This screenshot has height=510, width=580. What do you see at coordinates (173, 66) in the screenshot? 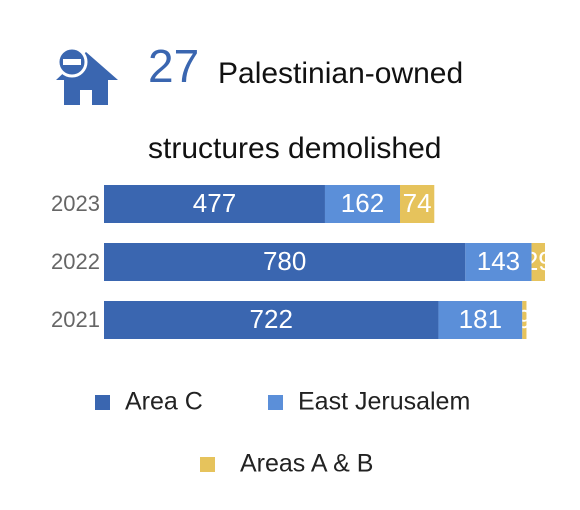
I see `title-number: 27` at bounding box center [173, 66].